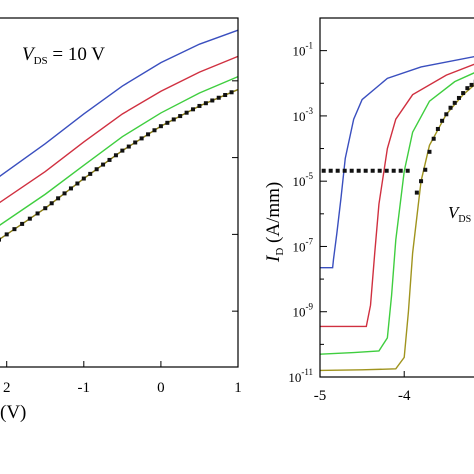 The height and width of the screenshot is (474, 474). I want to click on right-y-tick-label: 10⁻³, so click(303, 115).